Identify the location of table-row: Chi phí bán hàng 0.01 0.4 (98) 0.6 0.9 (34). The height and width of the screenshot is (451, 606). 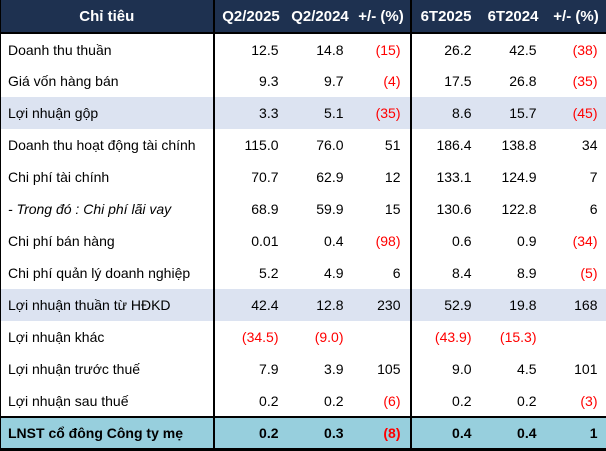
(303, 241).